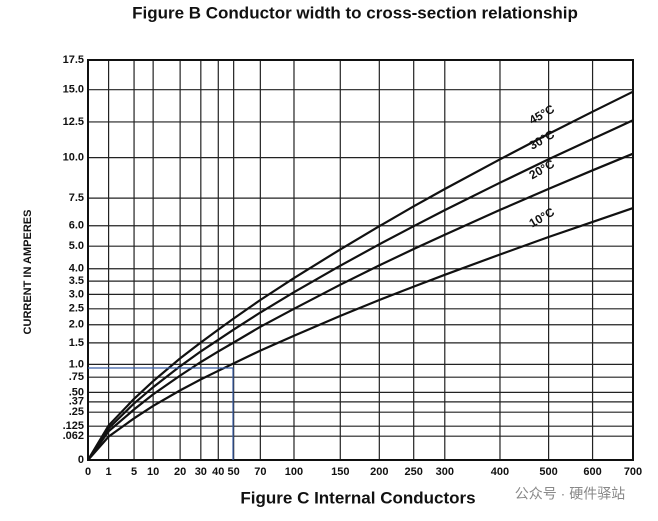 The height and width of the screenshot is (521, 658). I want to click on y-tick-label: 0, so click(81, 460).